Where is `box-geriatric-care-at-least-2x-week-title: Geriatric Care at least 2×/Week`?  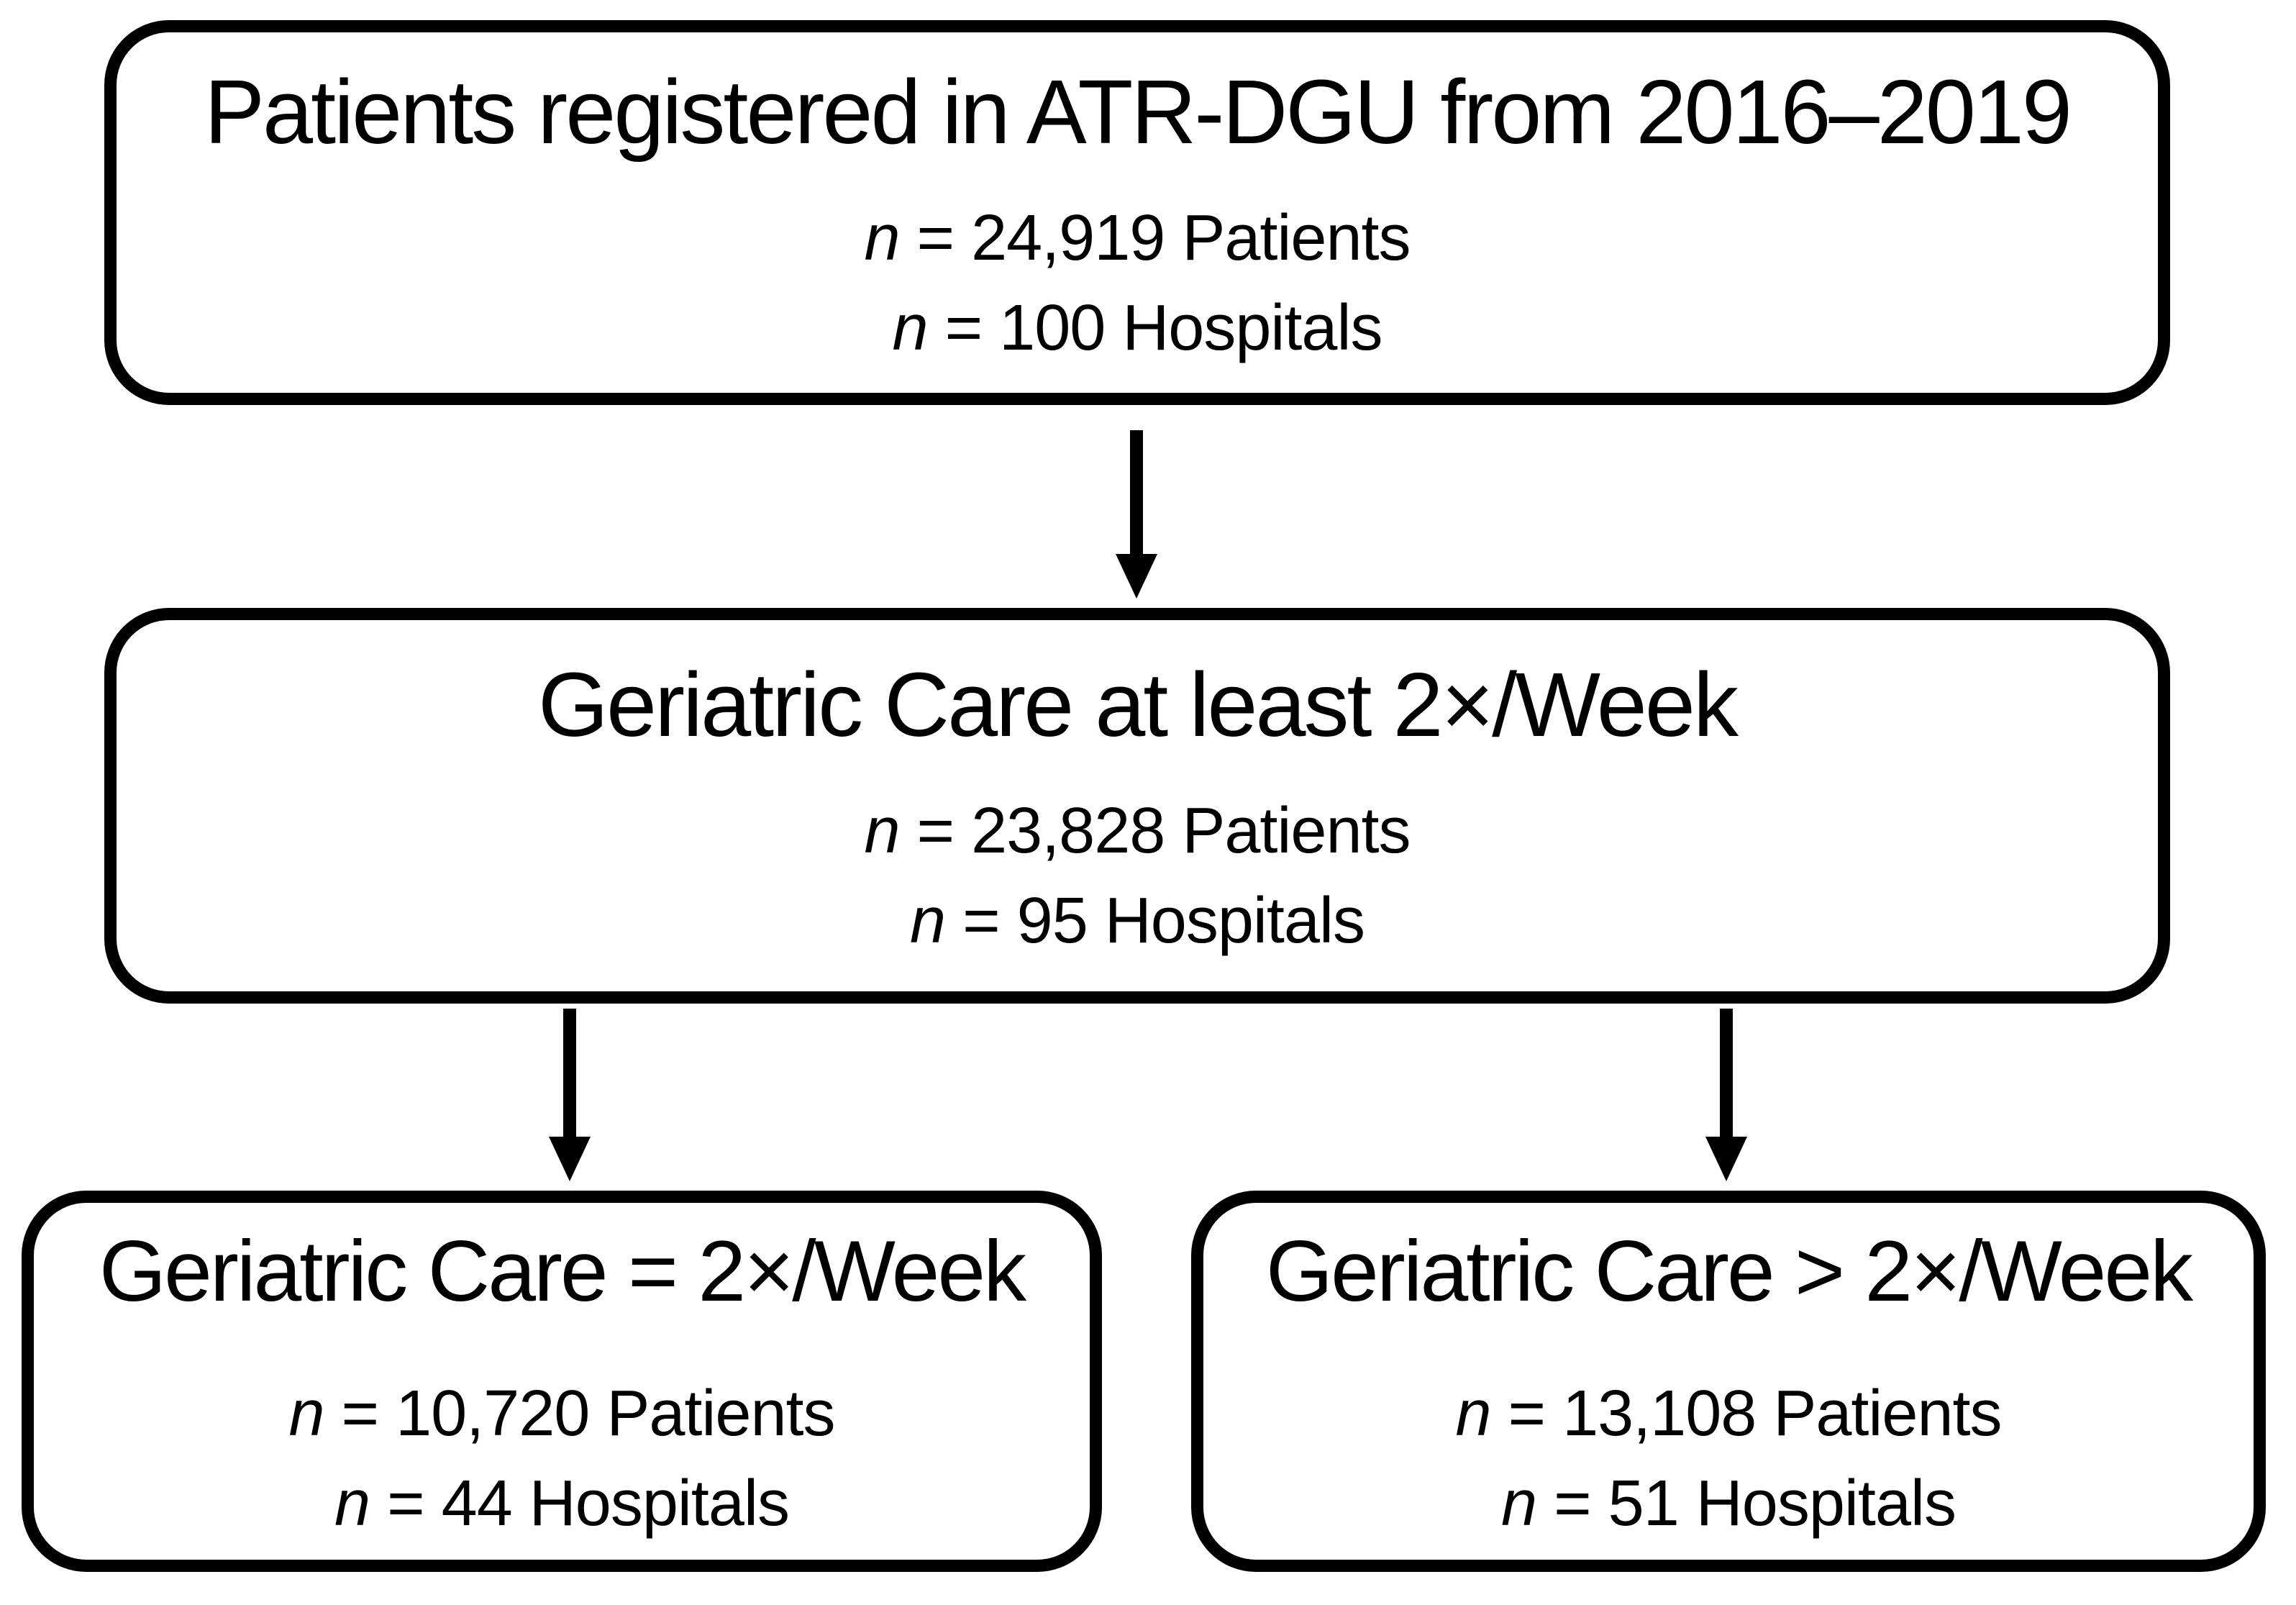
box-geriatric-care-at-least-2x-week-title: Geriatric Care at least 2×/Week is located at coordinates (1138, 704).